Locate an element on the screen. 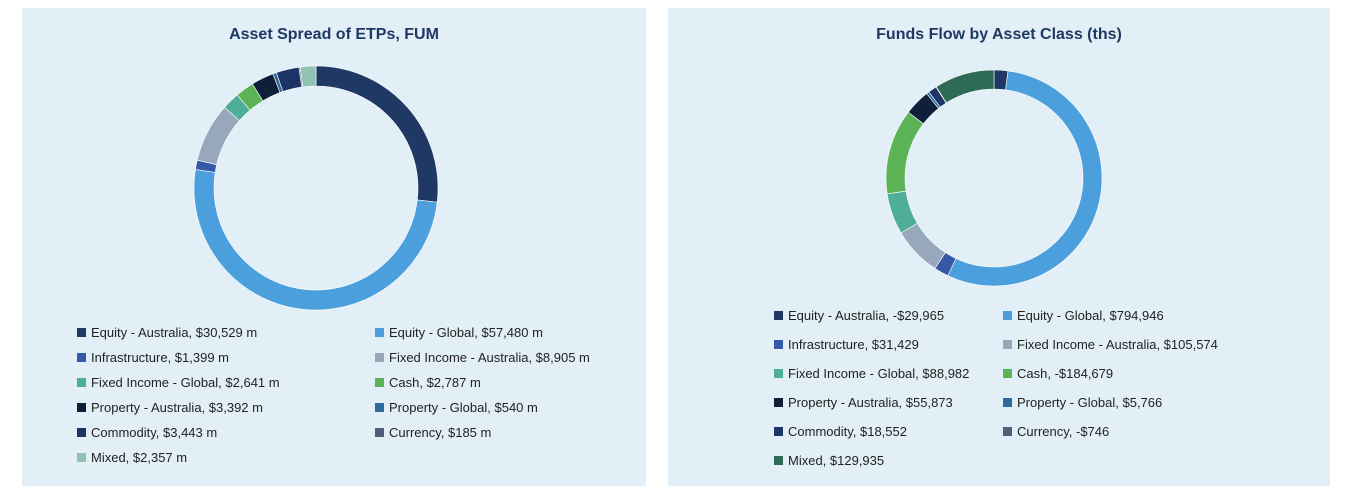 The width and height of the screenshot is (1348, 496). legend-item-7: Property - Global, $540 m is located at coordinates (456, 407).